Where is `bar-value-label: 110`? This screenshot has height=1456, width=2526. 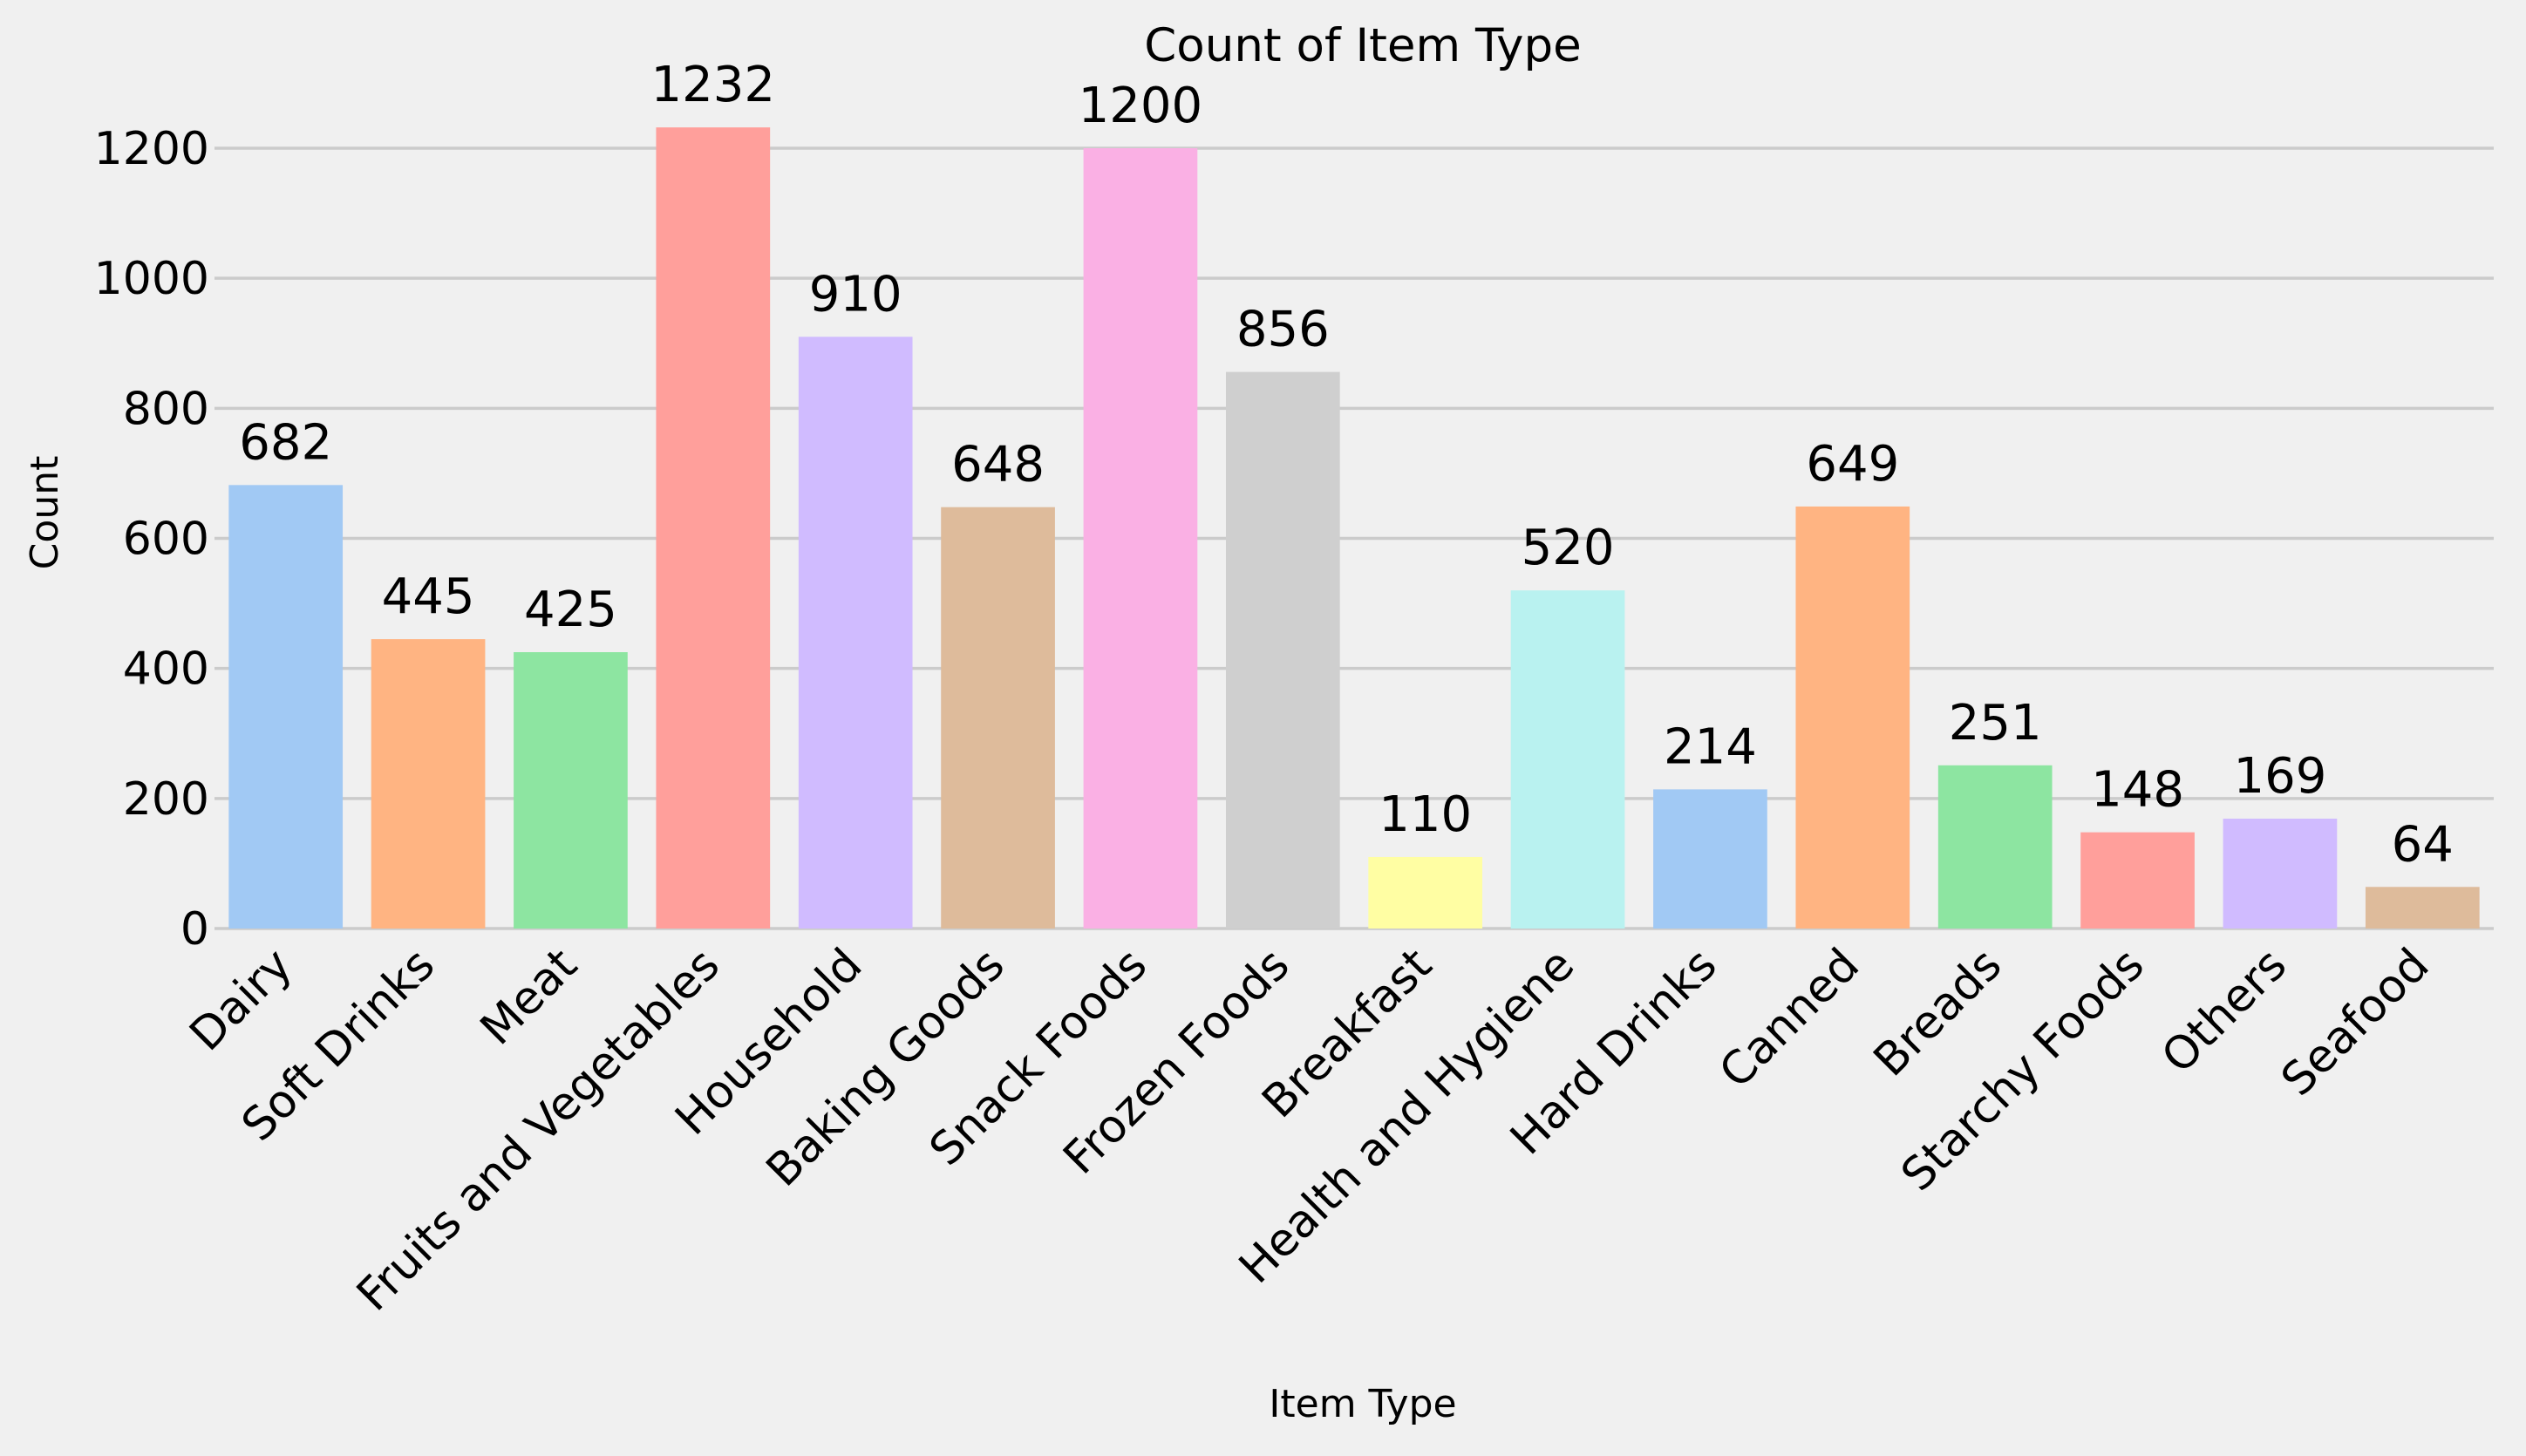 bar-value-label: 110 is located at coordinates (1426, 814).